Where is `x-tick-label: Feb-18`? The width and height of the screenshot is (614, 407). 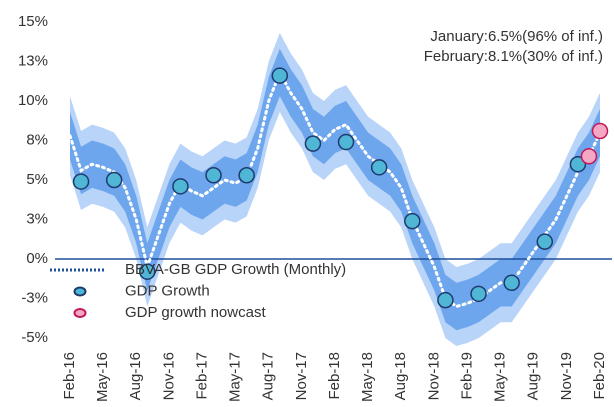 x-tick-label: Feb-18 is located at coordinates (334, 376).